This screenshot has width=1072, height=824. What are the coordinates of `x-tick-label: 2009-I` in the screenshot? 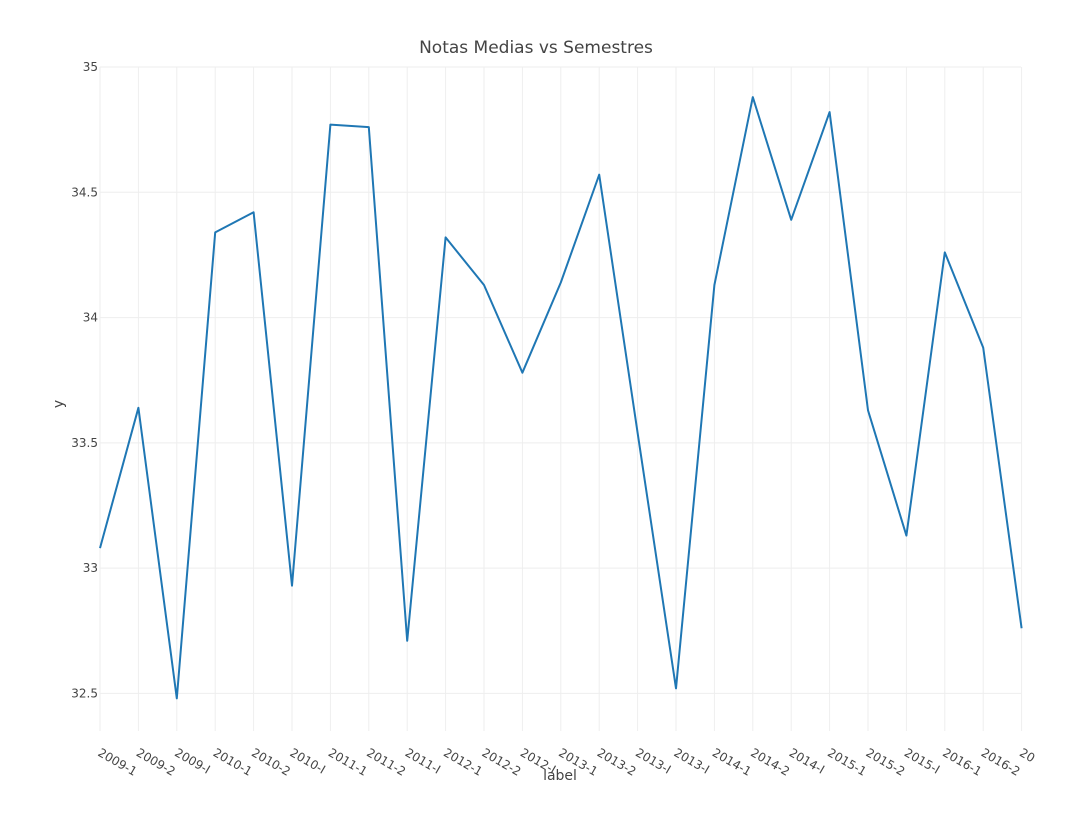 It's located at (192, 760).